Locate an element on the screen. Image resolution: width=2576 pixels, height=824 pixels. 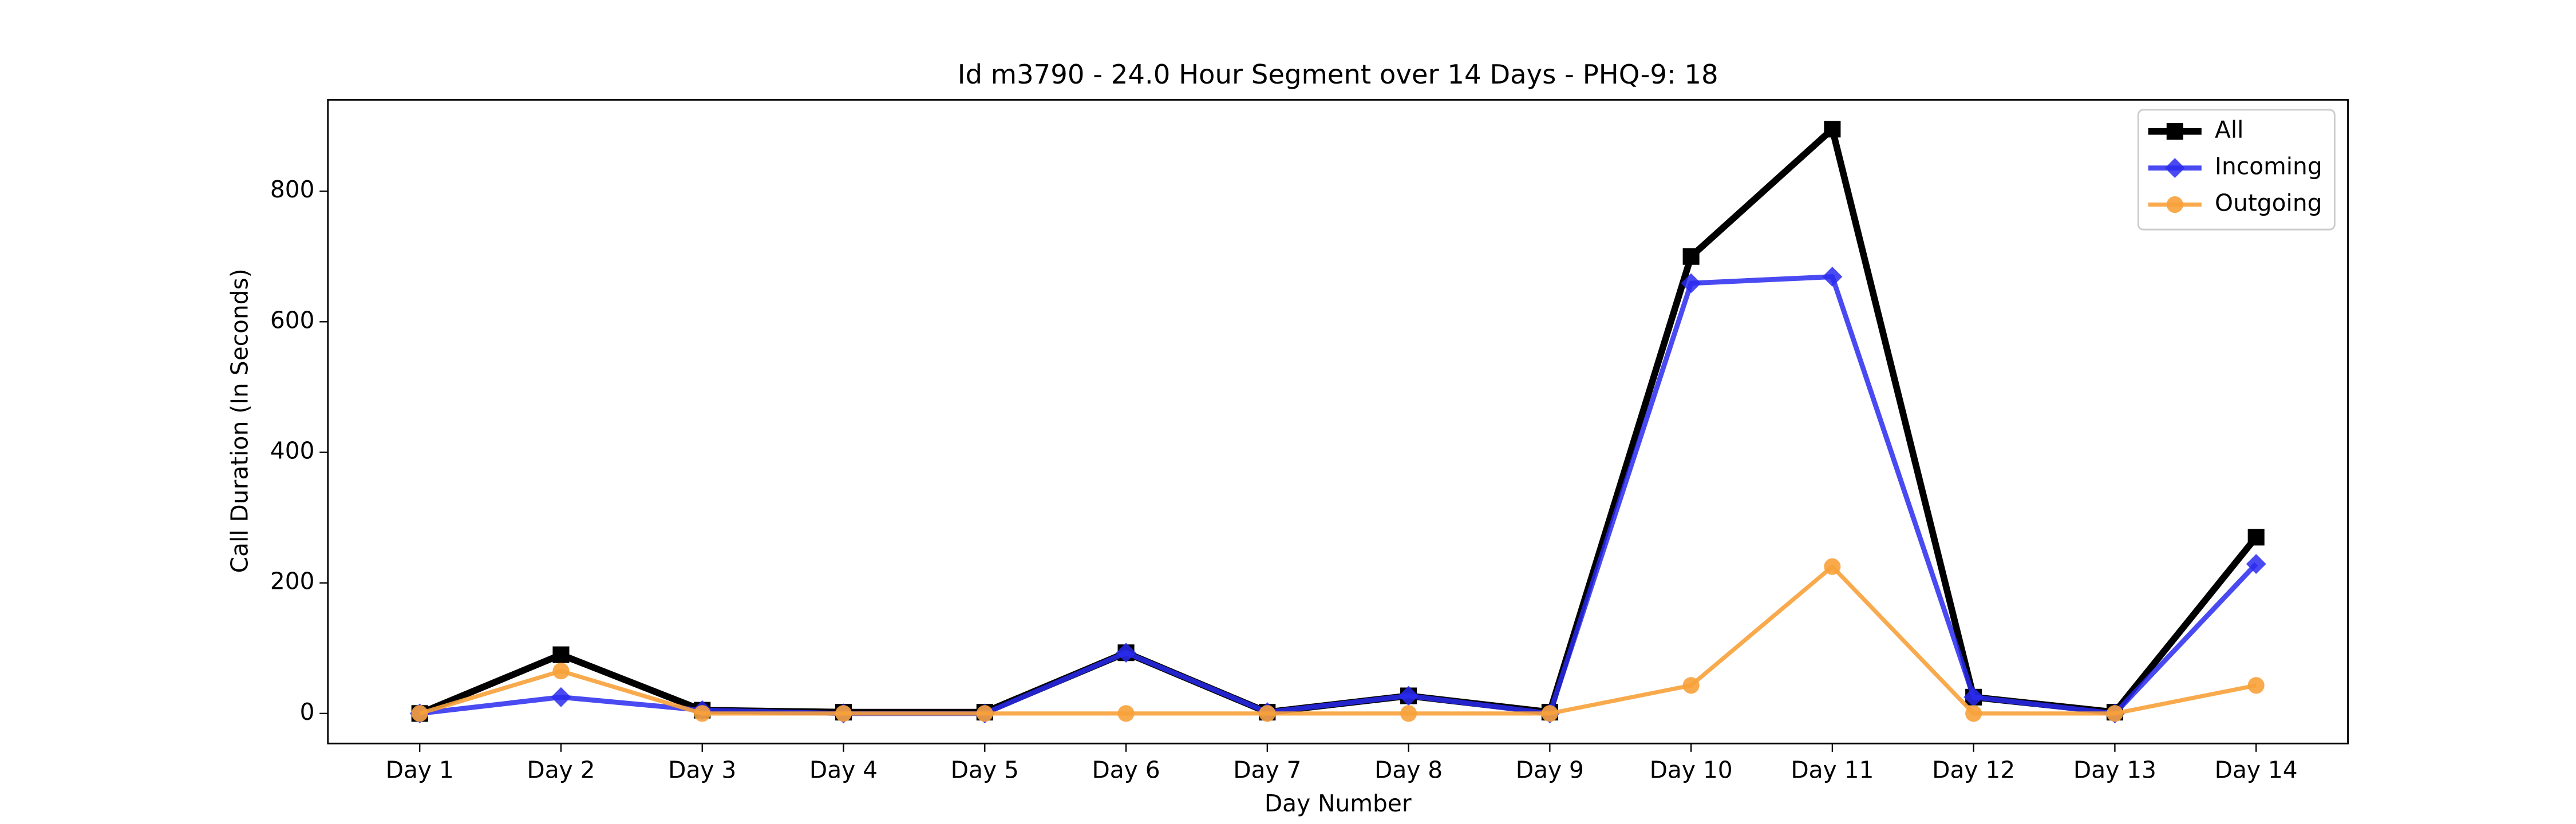
x-tick-label: Day 3 is located at coordinates (702, 770).